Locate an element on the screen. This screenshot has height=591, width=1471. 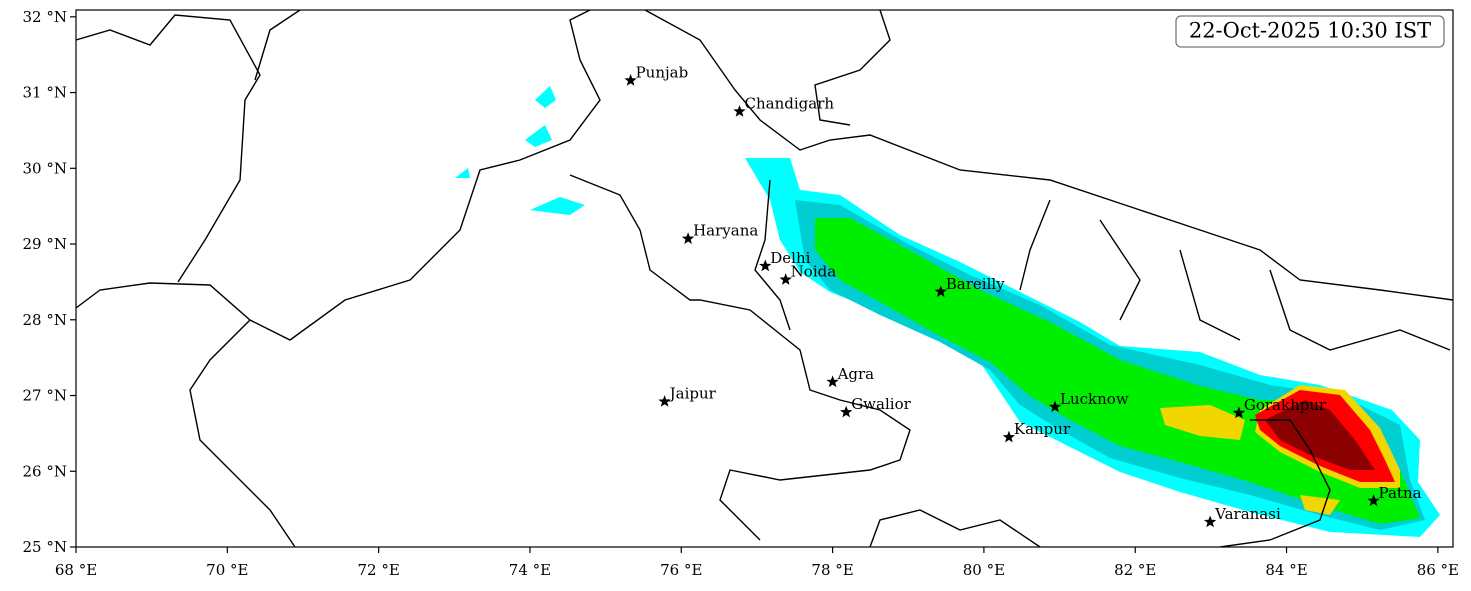
city-label: Haryana is located at coordinates (725, 231).